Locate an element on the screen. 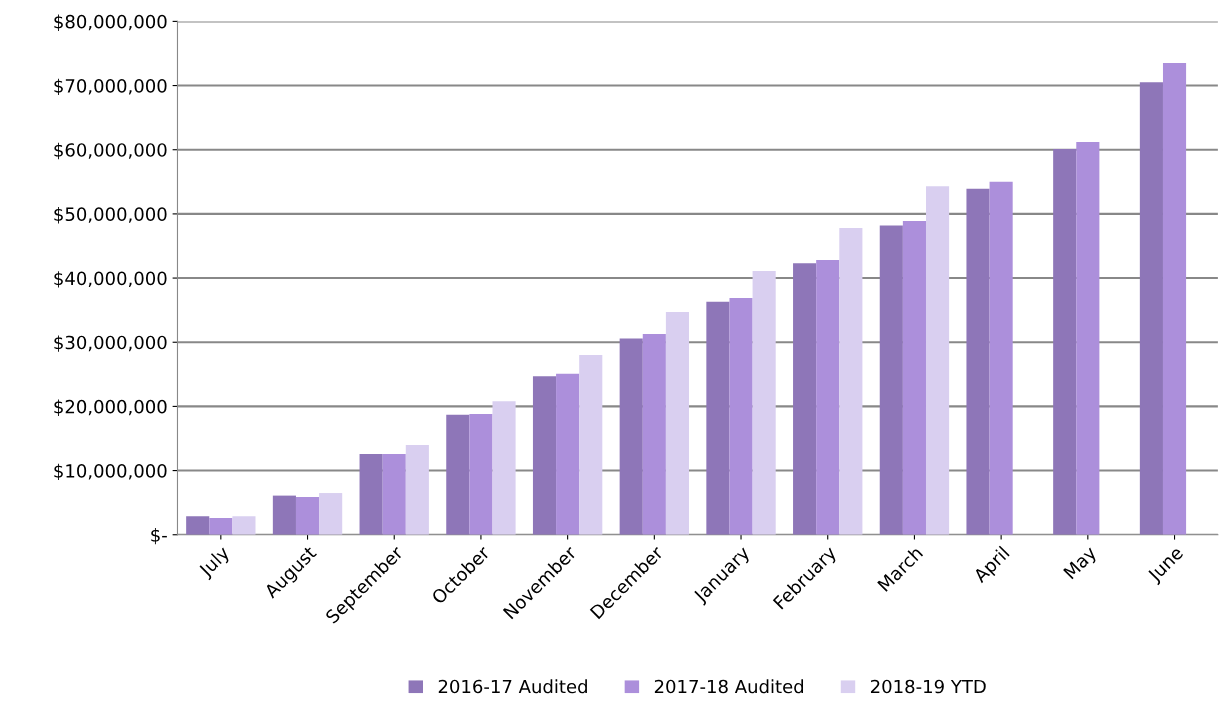  legend-label: 2017-18 Audited is located at coordinates (729, 686).